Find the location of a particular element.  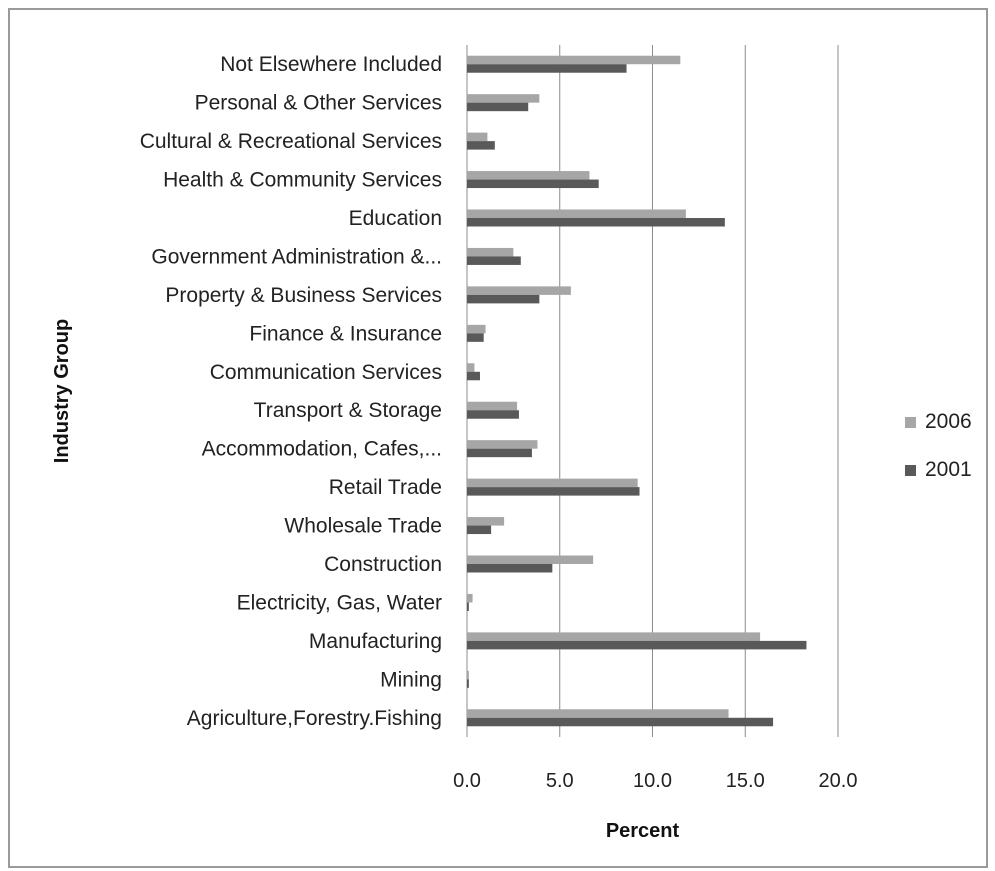

category-label: Retail Trade is located at coordinates (385, 487).